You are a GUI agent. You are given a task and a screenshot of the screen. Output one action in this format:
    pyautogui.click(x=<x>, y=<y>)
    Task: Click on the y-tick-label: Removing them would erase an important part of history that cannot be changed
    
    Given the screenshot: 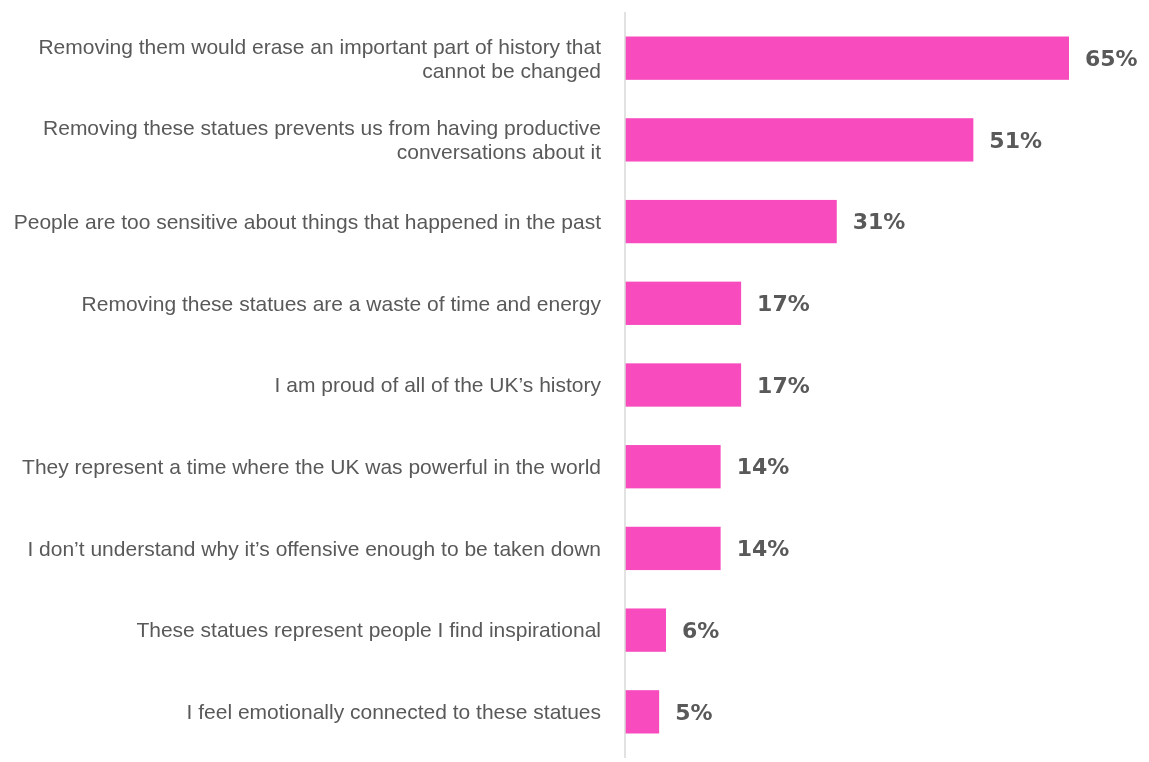 What is the action you would take?
    pyautogui.click(x=320, y=58)
    